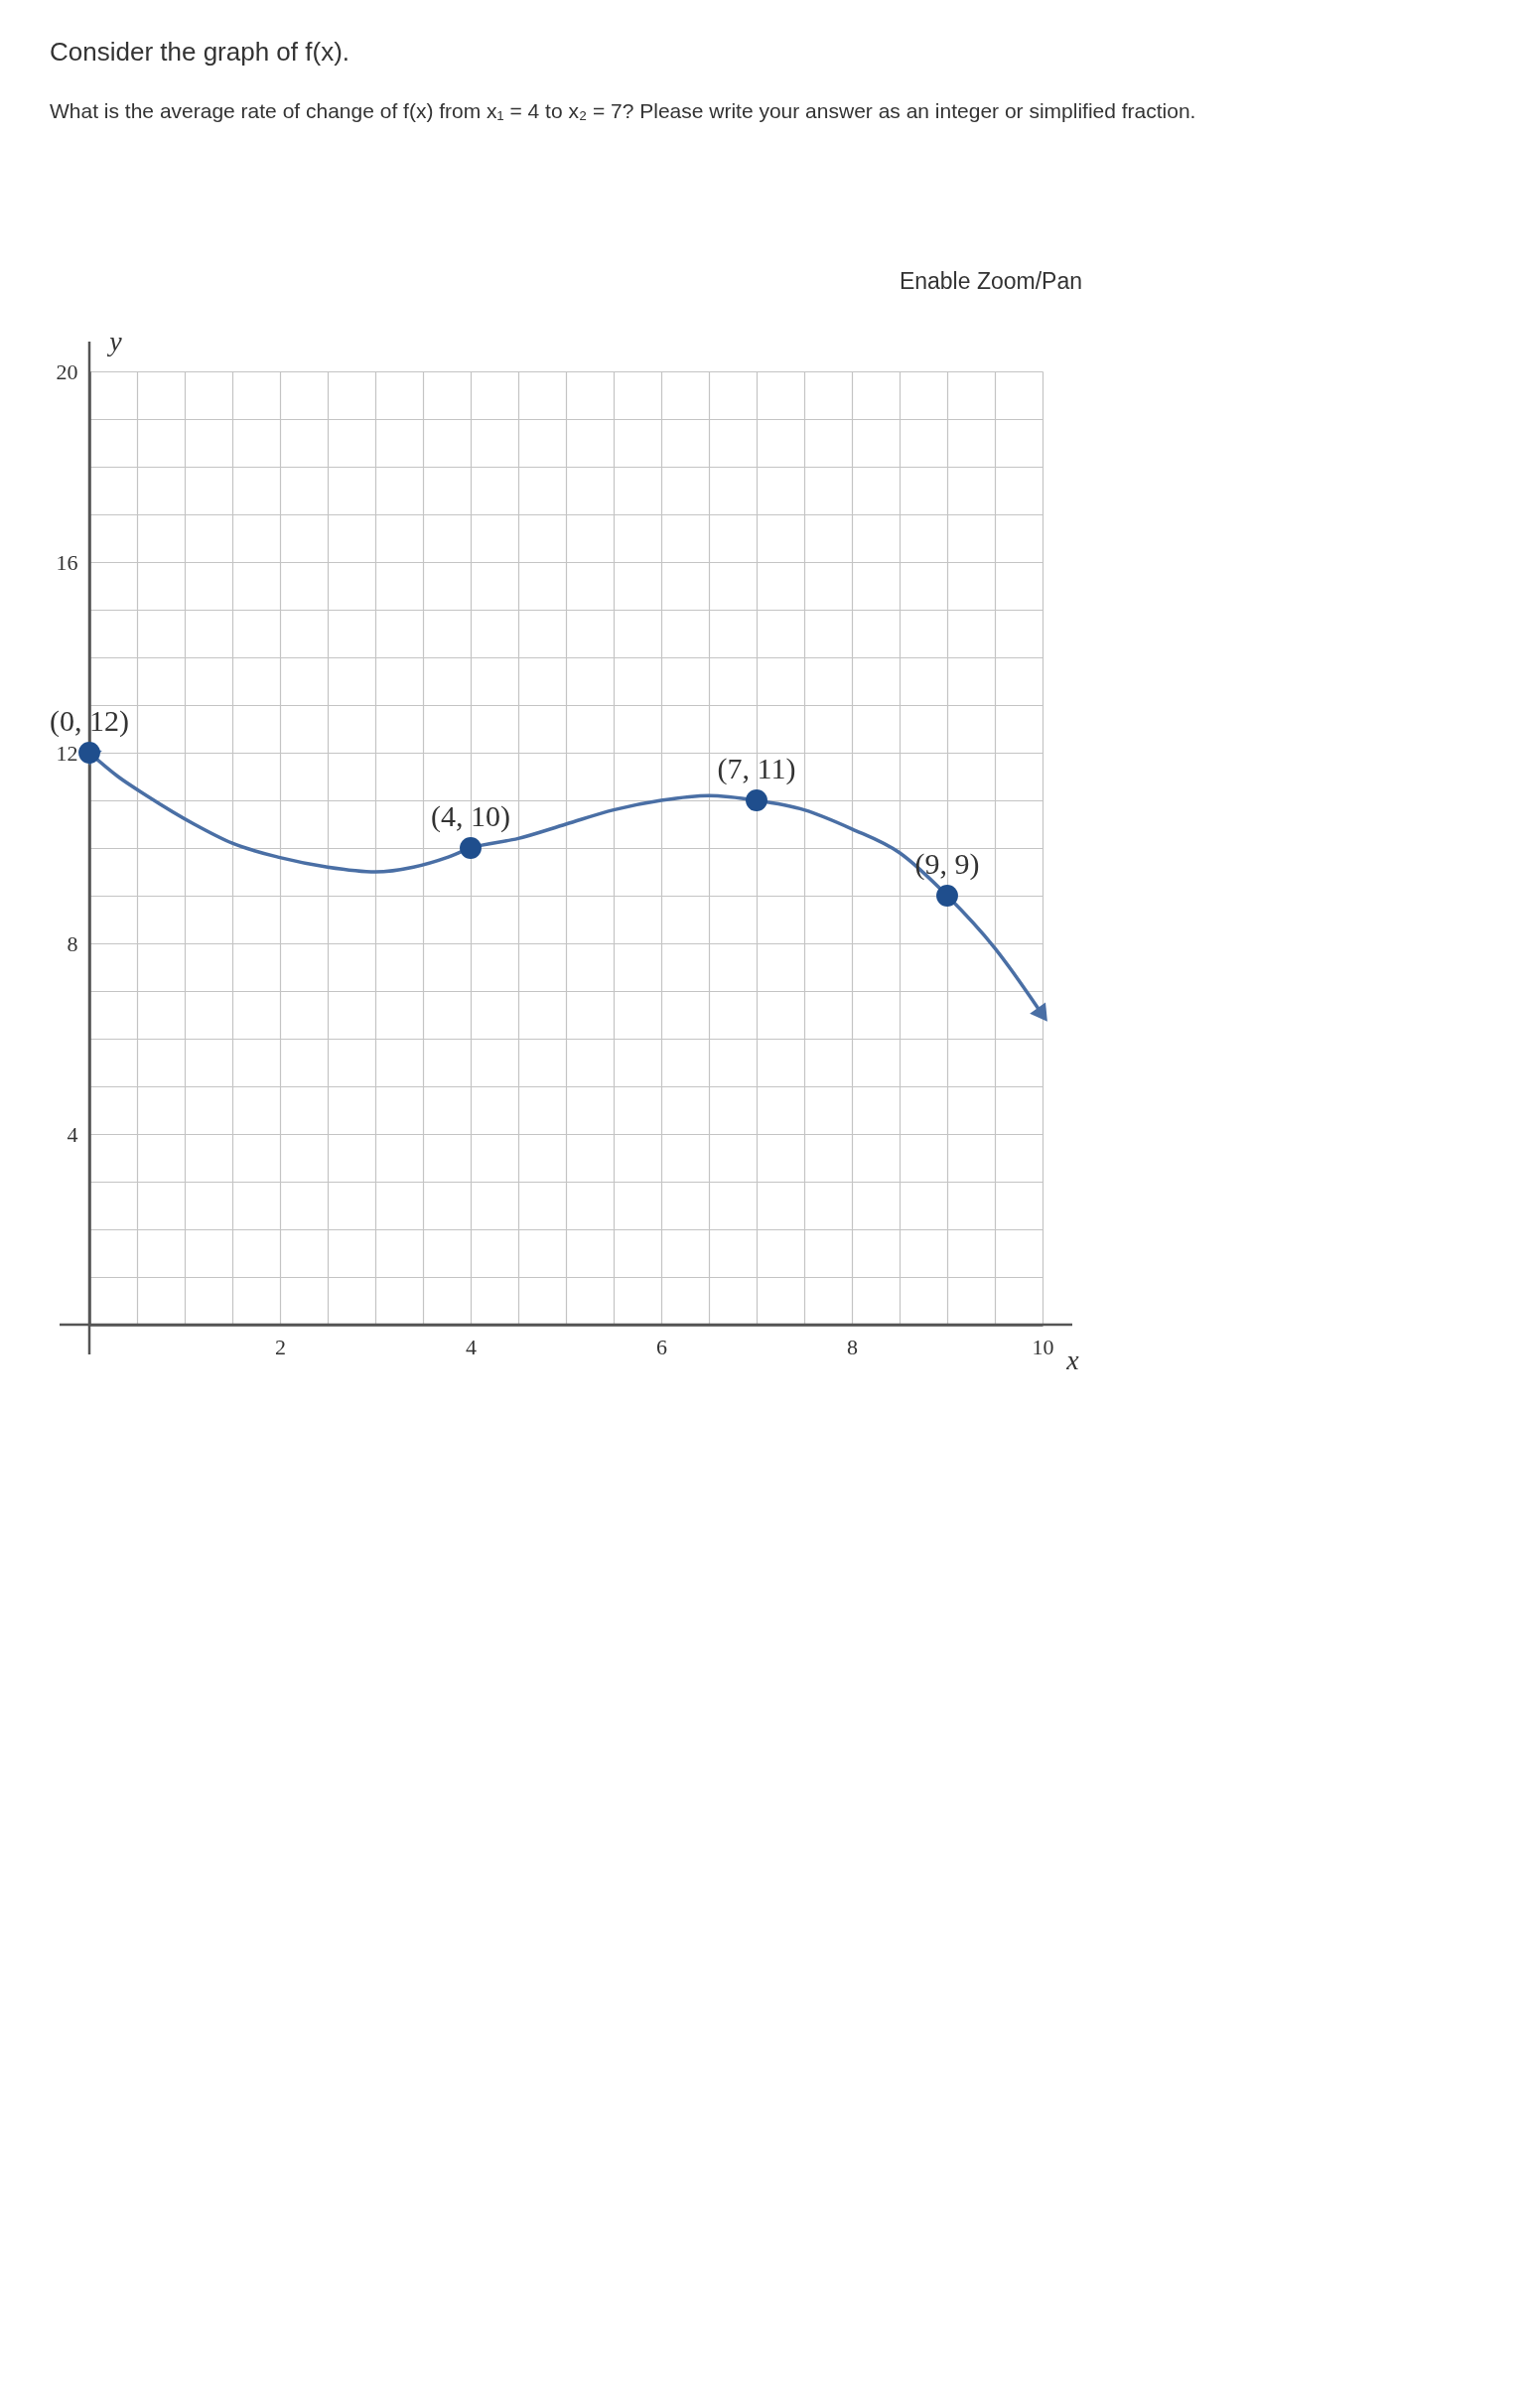 The width and height of the screenshot is (1530, 2408). I want to click on y-axis-title: y, so click(114, 340).